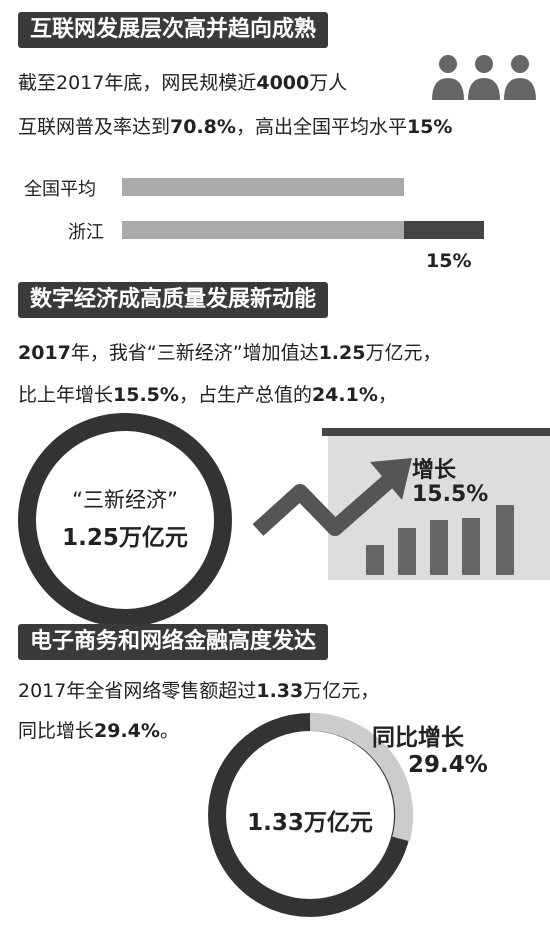 Image resolution: width=550 pixels, height=927 pixels. I want to click on text-segment: 万人, so click(328, 83).